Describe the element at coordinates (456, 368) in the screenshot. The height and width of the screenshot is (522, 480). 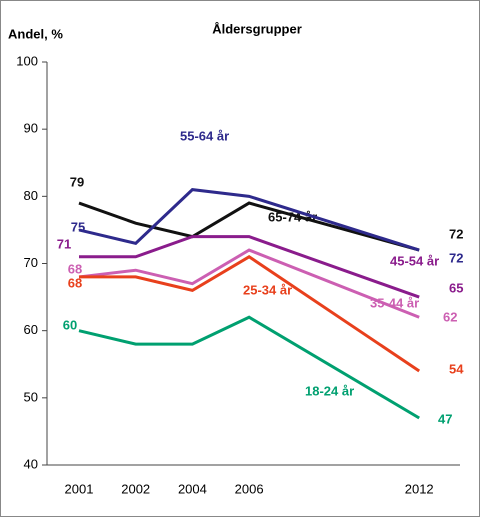
I see `data-label: 54` at that location.